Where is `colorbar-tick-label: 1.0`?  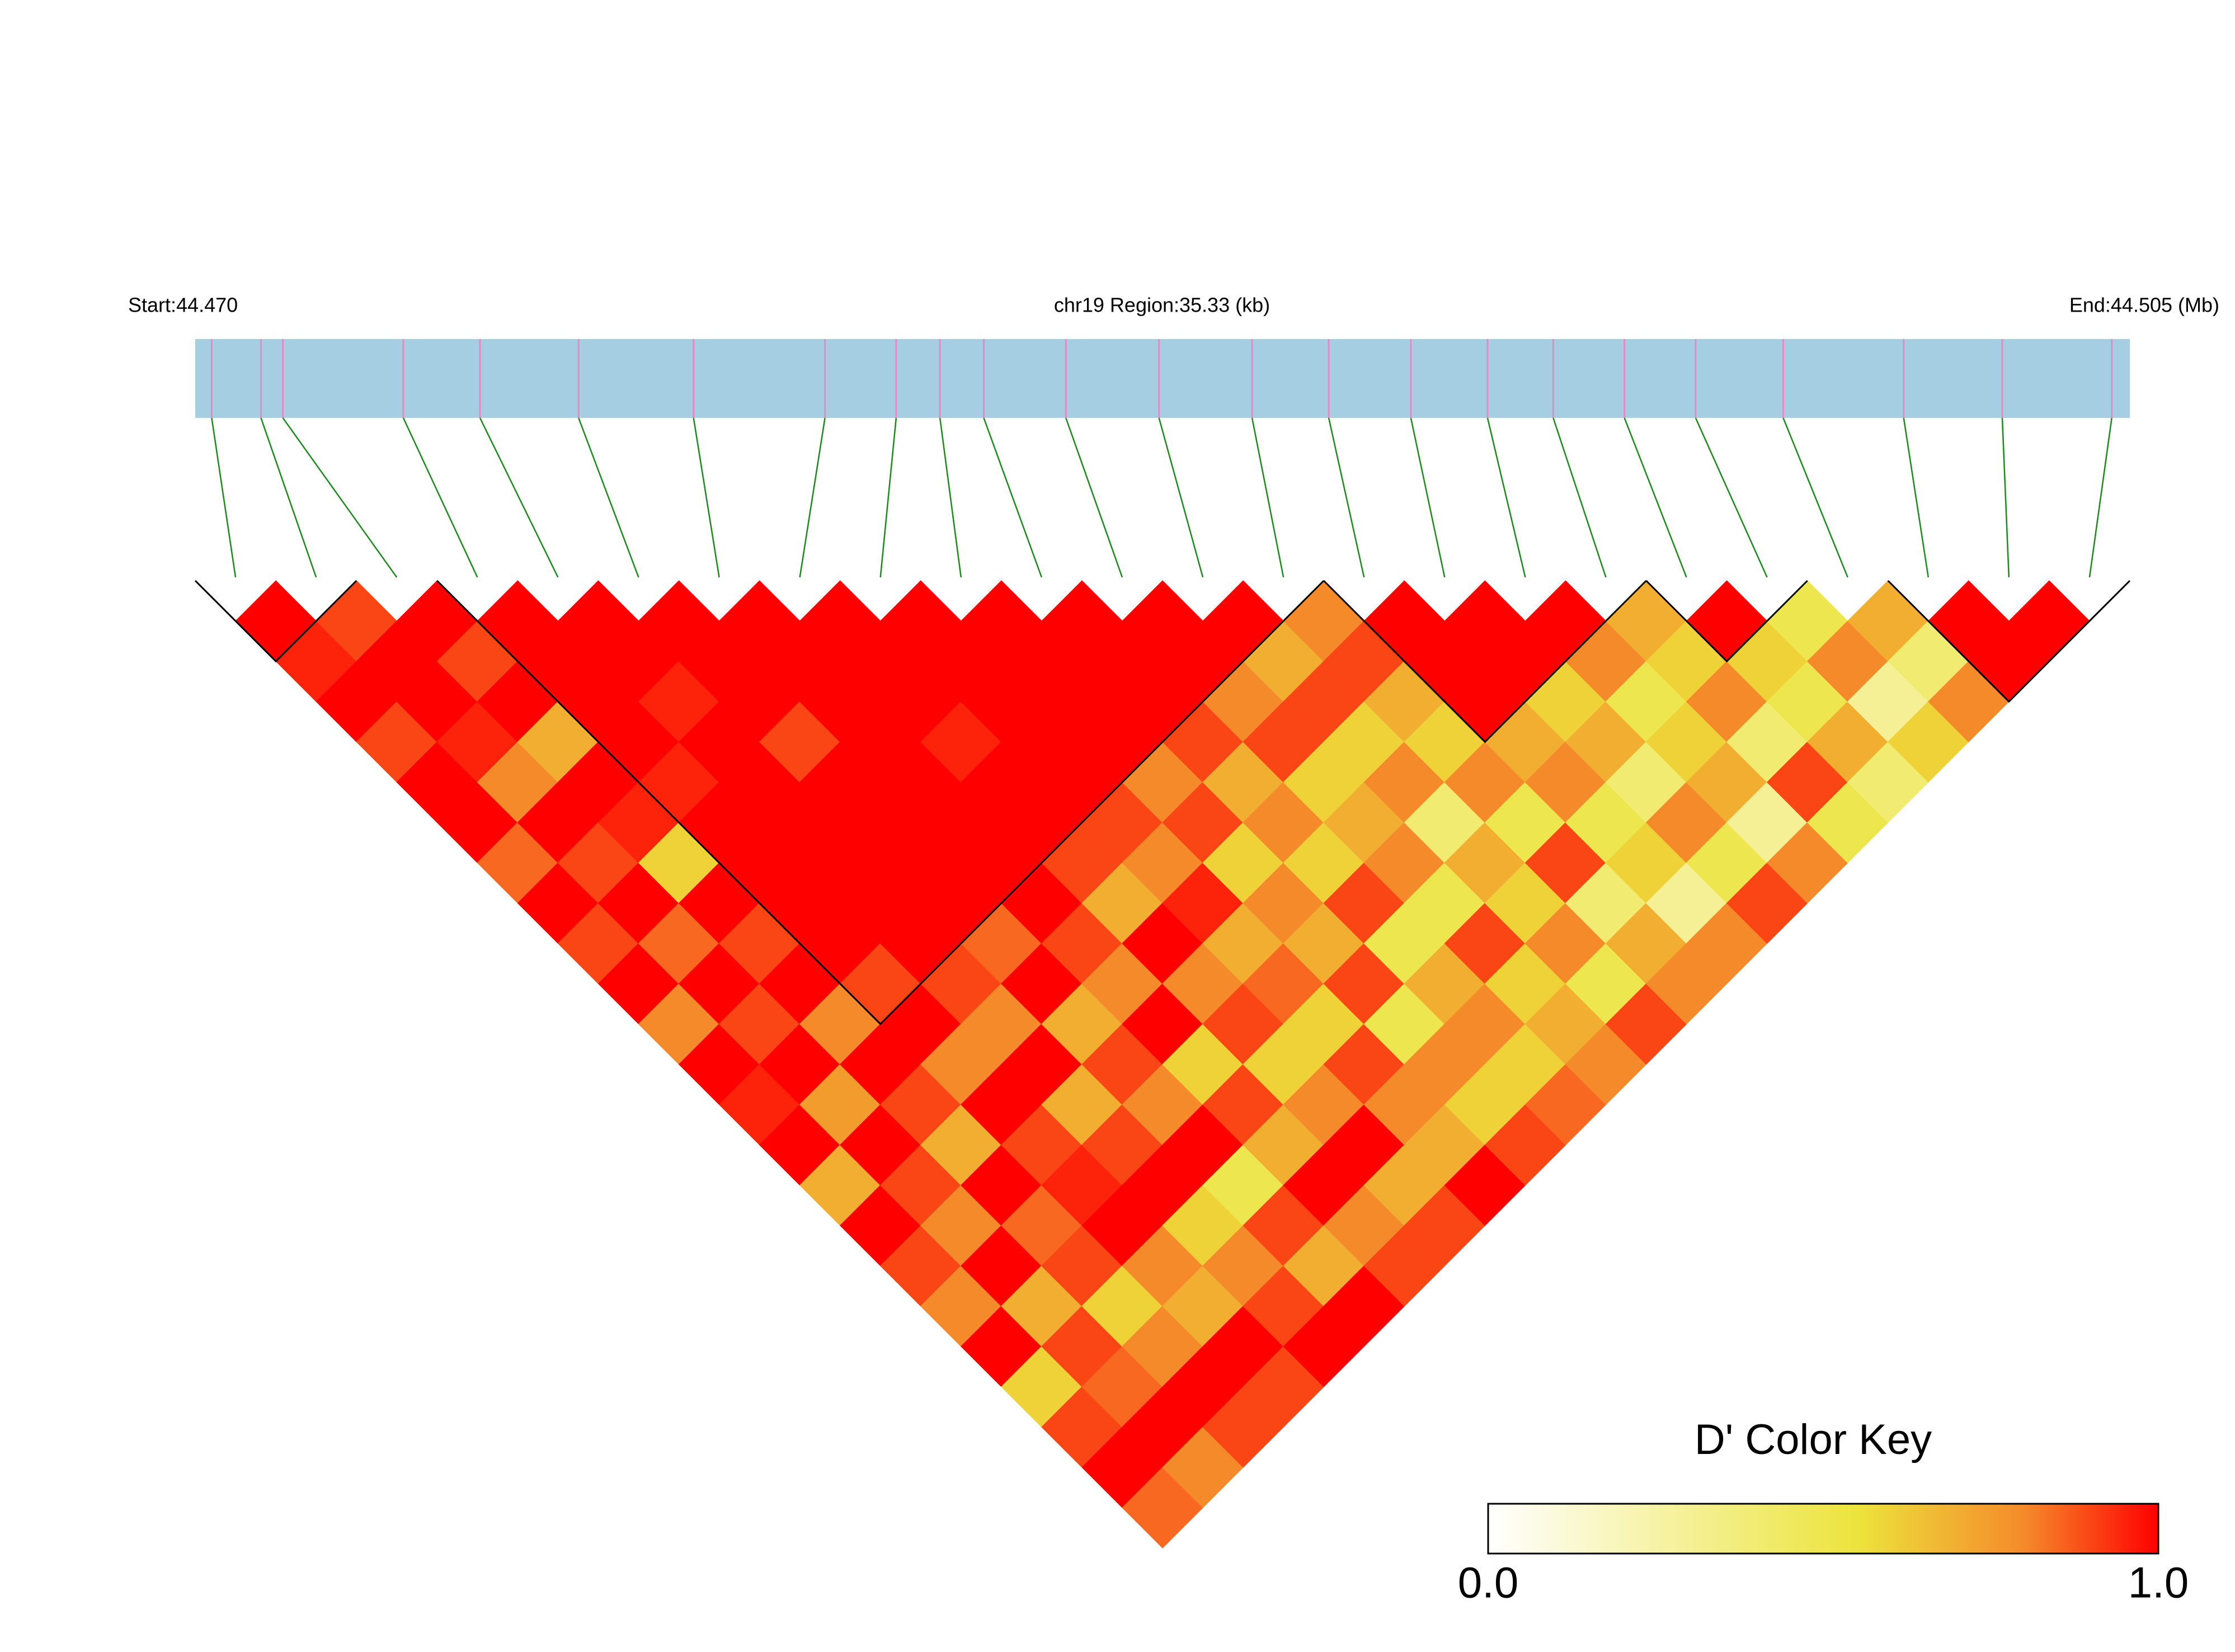
colorbar-tick-label: 1.0 is located at coordinates (2158, 1582).